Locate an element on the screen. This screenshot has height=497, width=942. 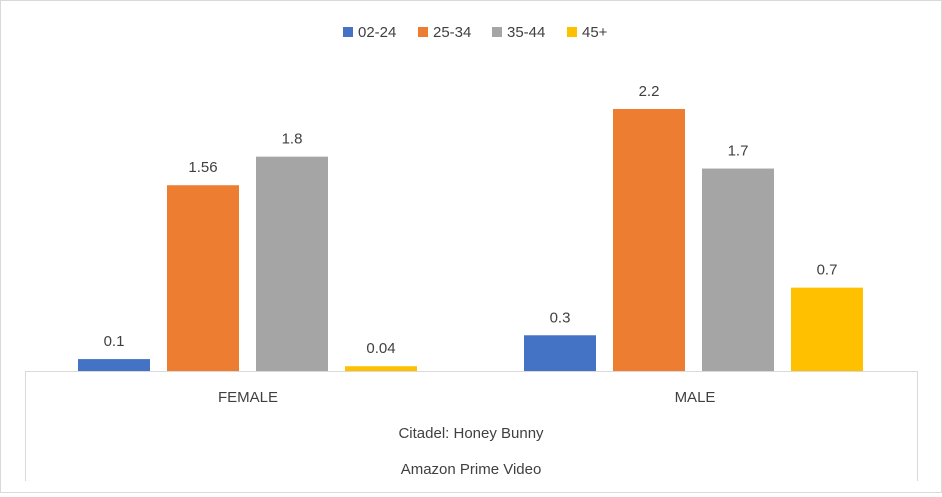
data-label-female-25-34: 1.56 is located at coordinates (202, 167).